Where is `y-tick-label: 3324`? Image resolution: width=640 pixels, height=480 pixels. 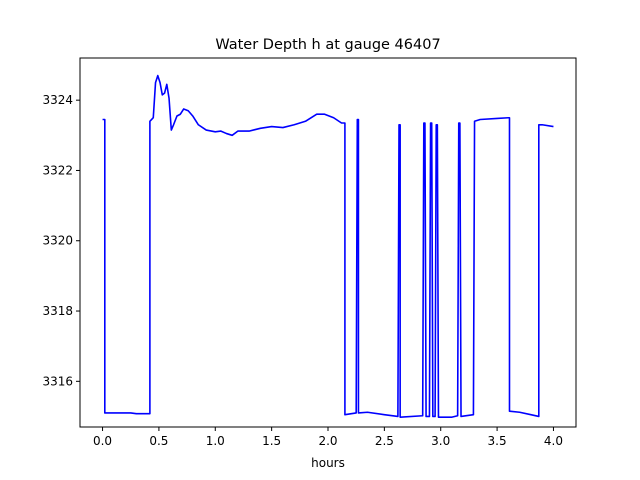
y-tick-label: 3324 is located at coordinates (57, 100).